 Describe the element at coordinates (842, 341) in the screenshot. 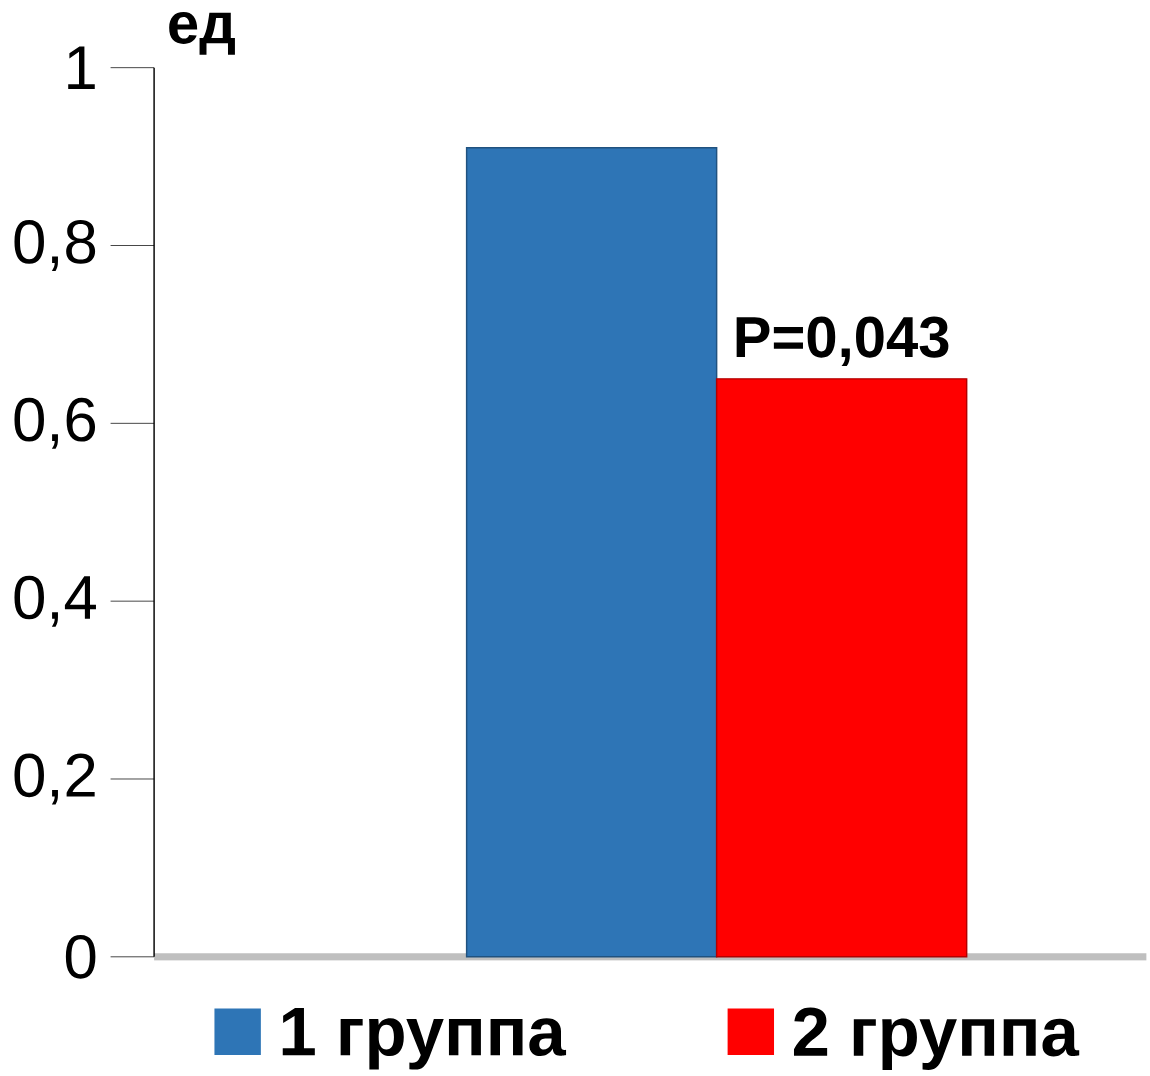

I see `annotation: P=0,043` at that location.